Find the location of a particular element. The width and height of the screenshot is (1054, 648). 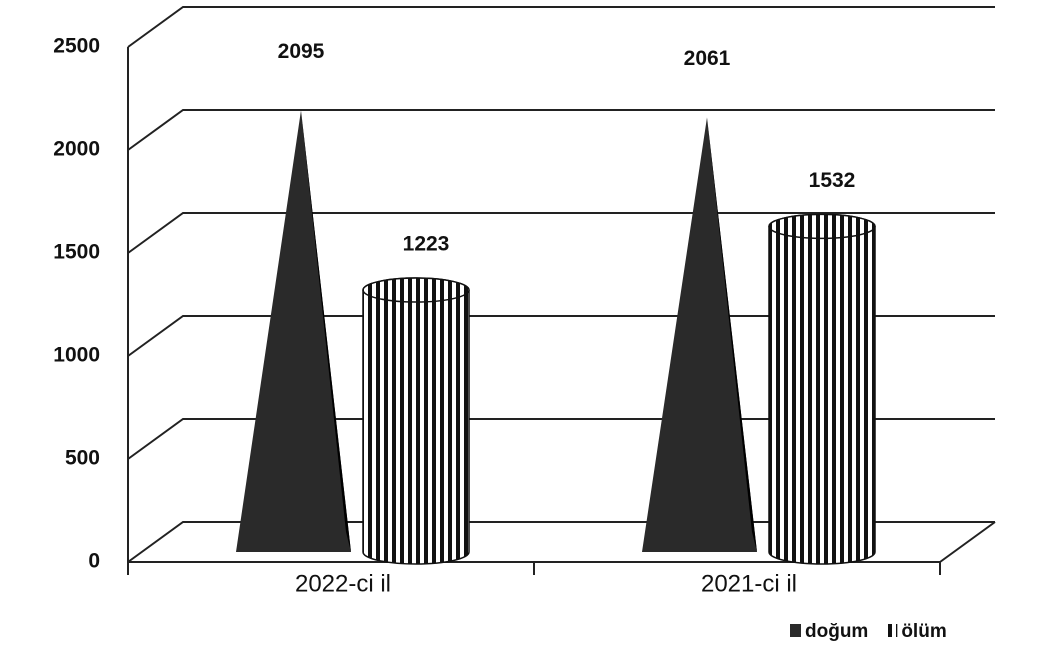

floor-edge is located at coordinates (967, 542).